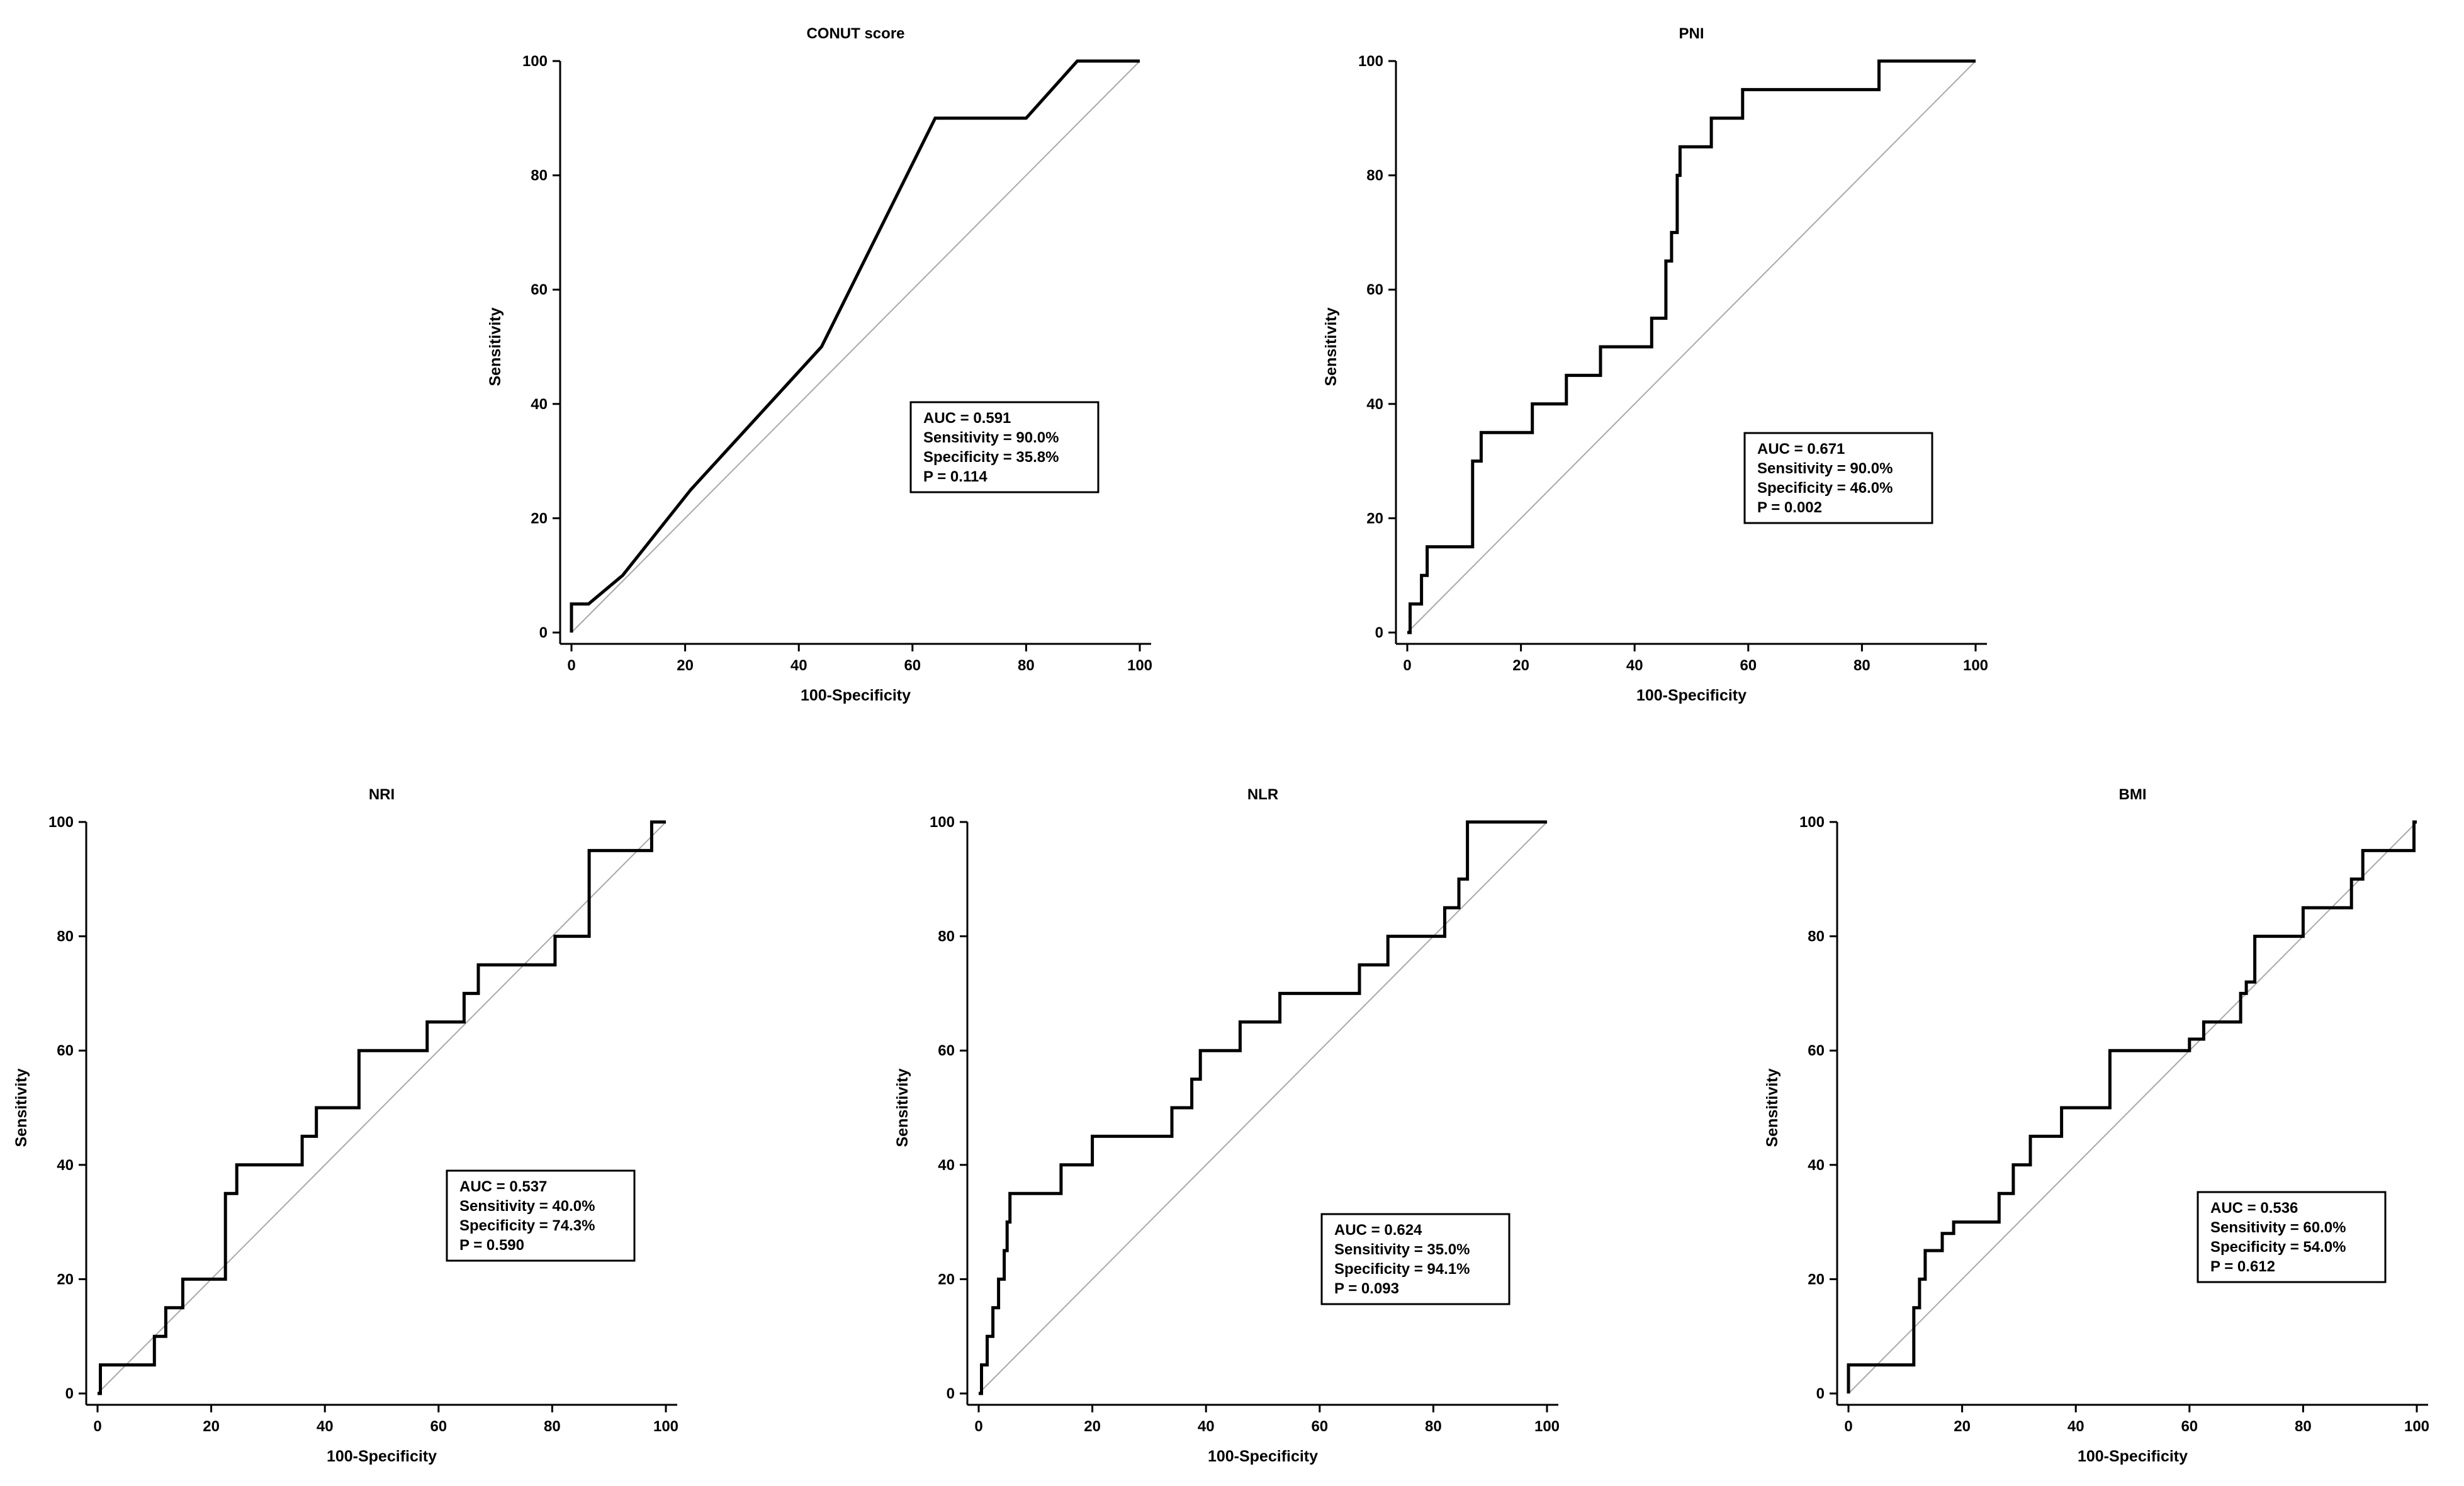 This screenshot has height=1486, width=2464. Describe the element at coordinates (539, 518) in the screenshot. I see `conut-score-y-tick-label: 20` at that location.